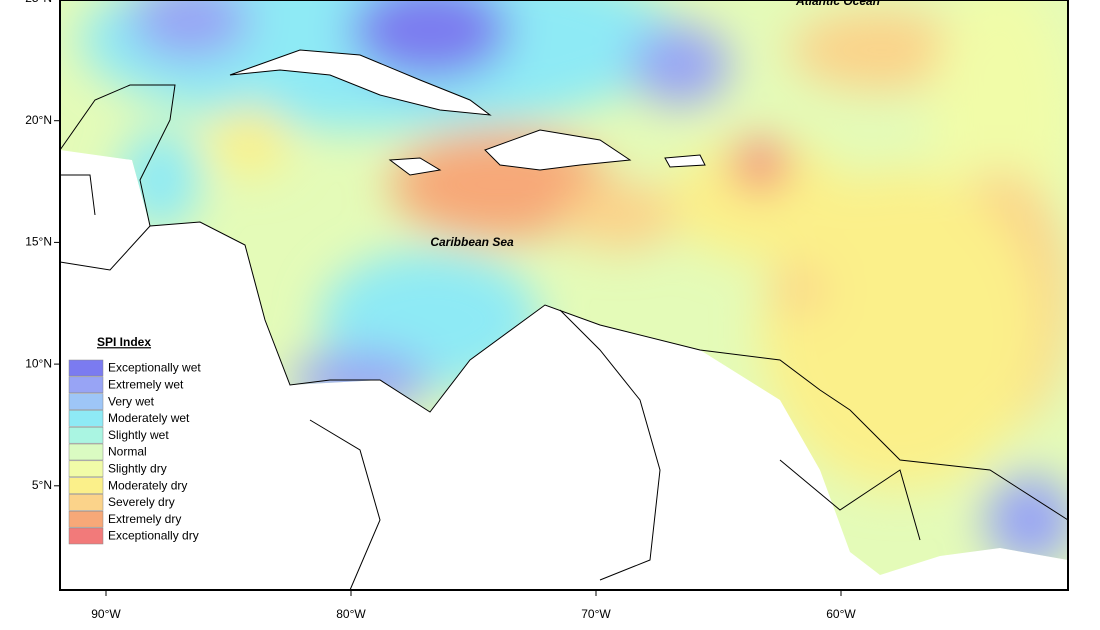 The image size is (1100, 630). Describe the element at coordinates (137, 468) in the screenshot. I see `legend-label: Slightly dry` at that location.